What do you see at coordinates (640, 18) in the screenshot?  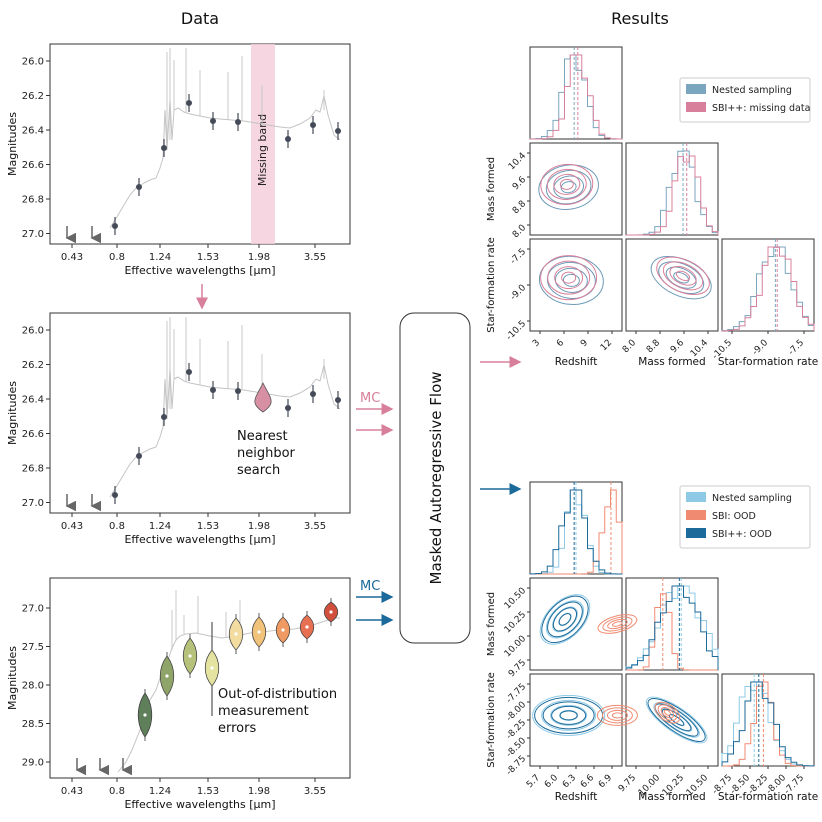 I see `results-title: Results` at bounding box center [640, 18].